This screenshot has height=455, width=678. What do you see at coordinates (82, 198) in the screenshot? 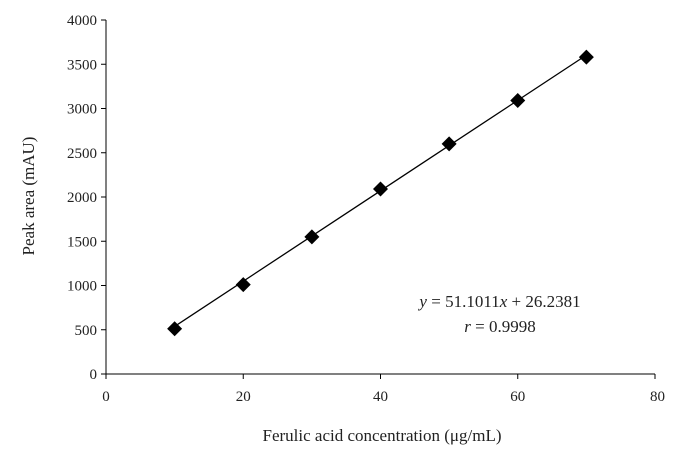
I see `y-tick-label: 2000` at bounding box center [82, 198].